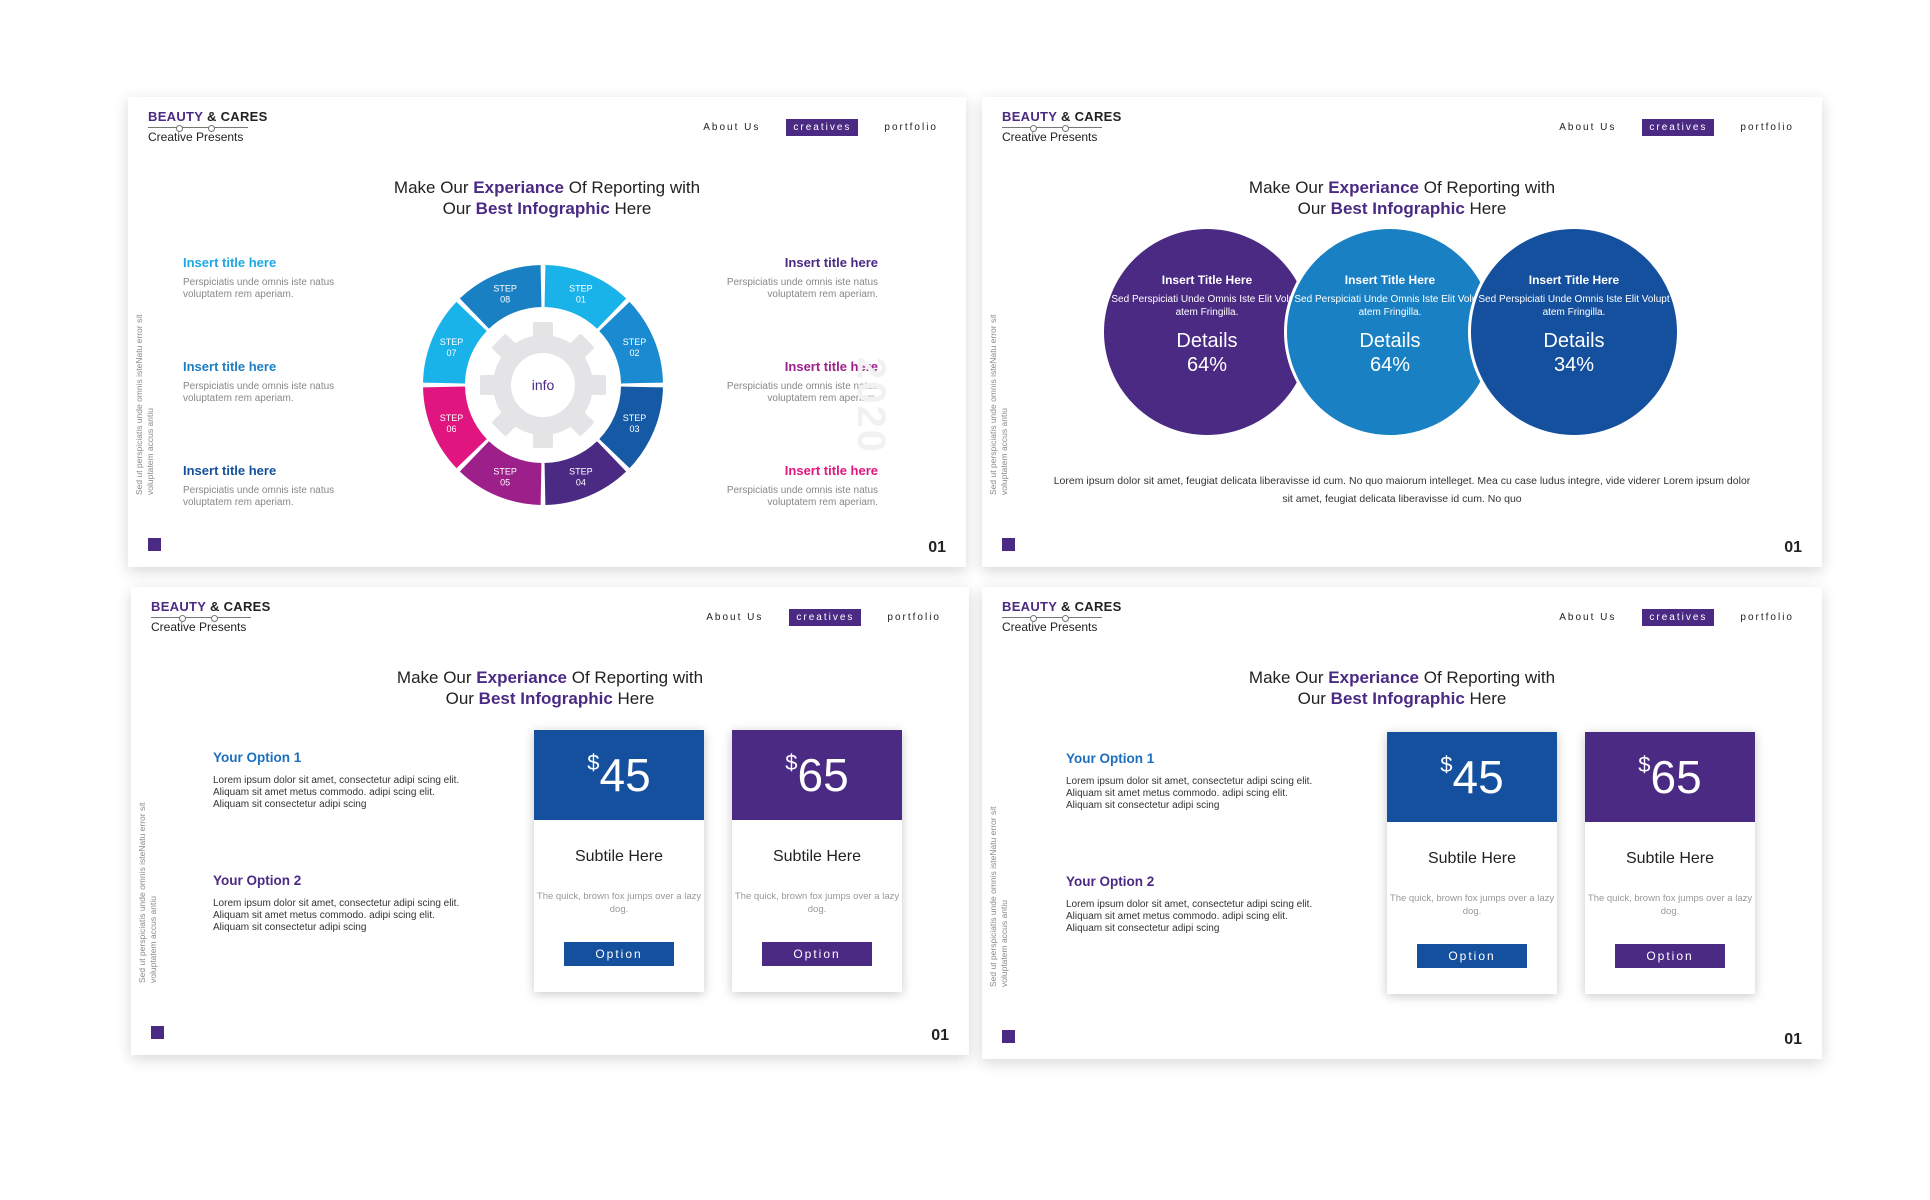  What do you see at coordinates (459, 698) in the screenshot?
I see `headline-text: Our` at bounding box center [459, 698].